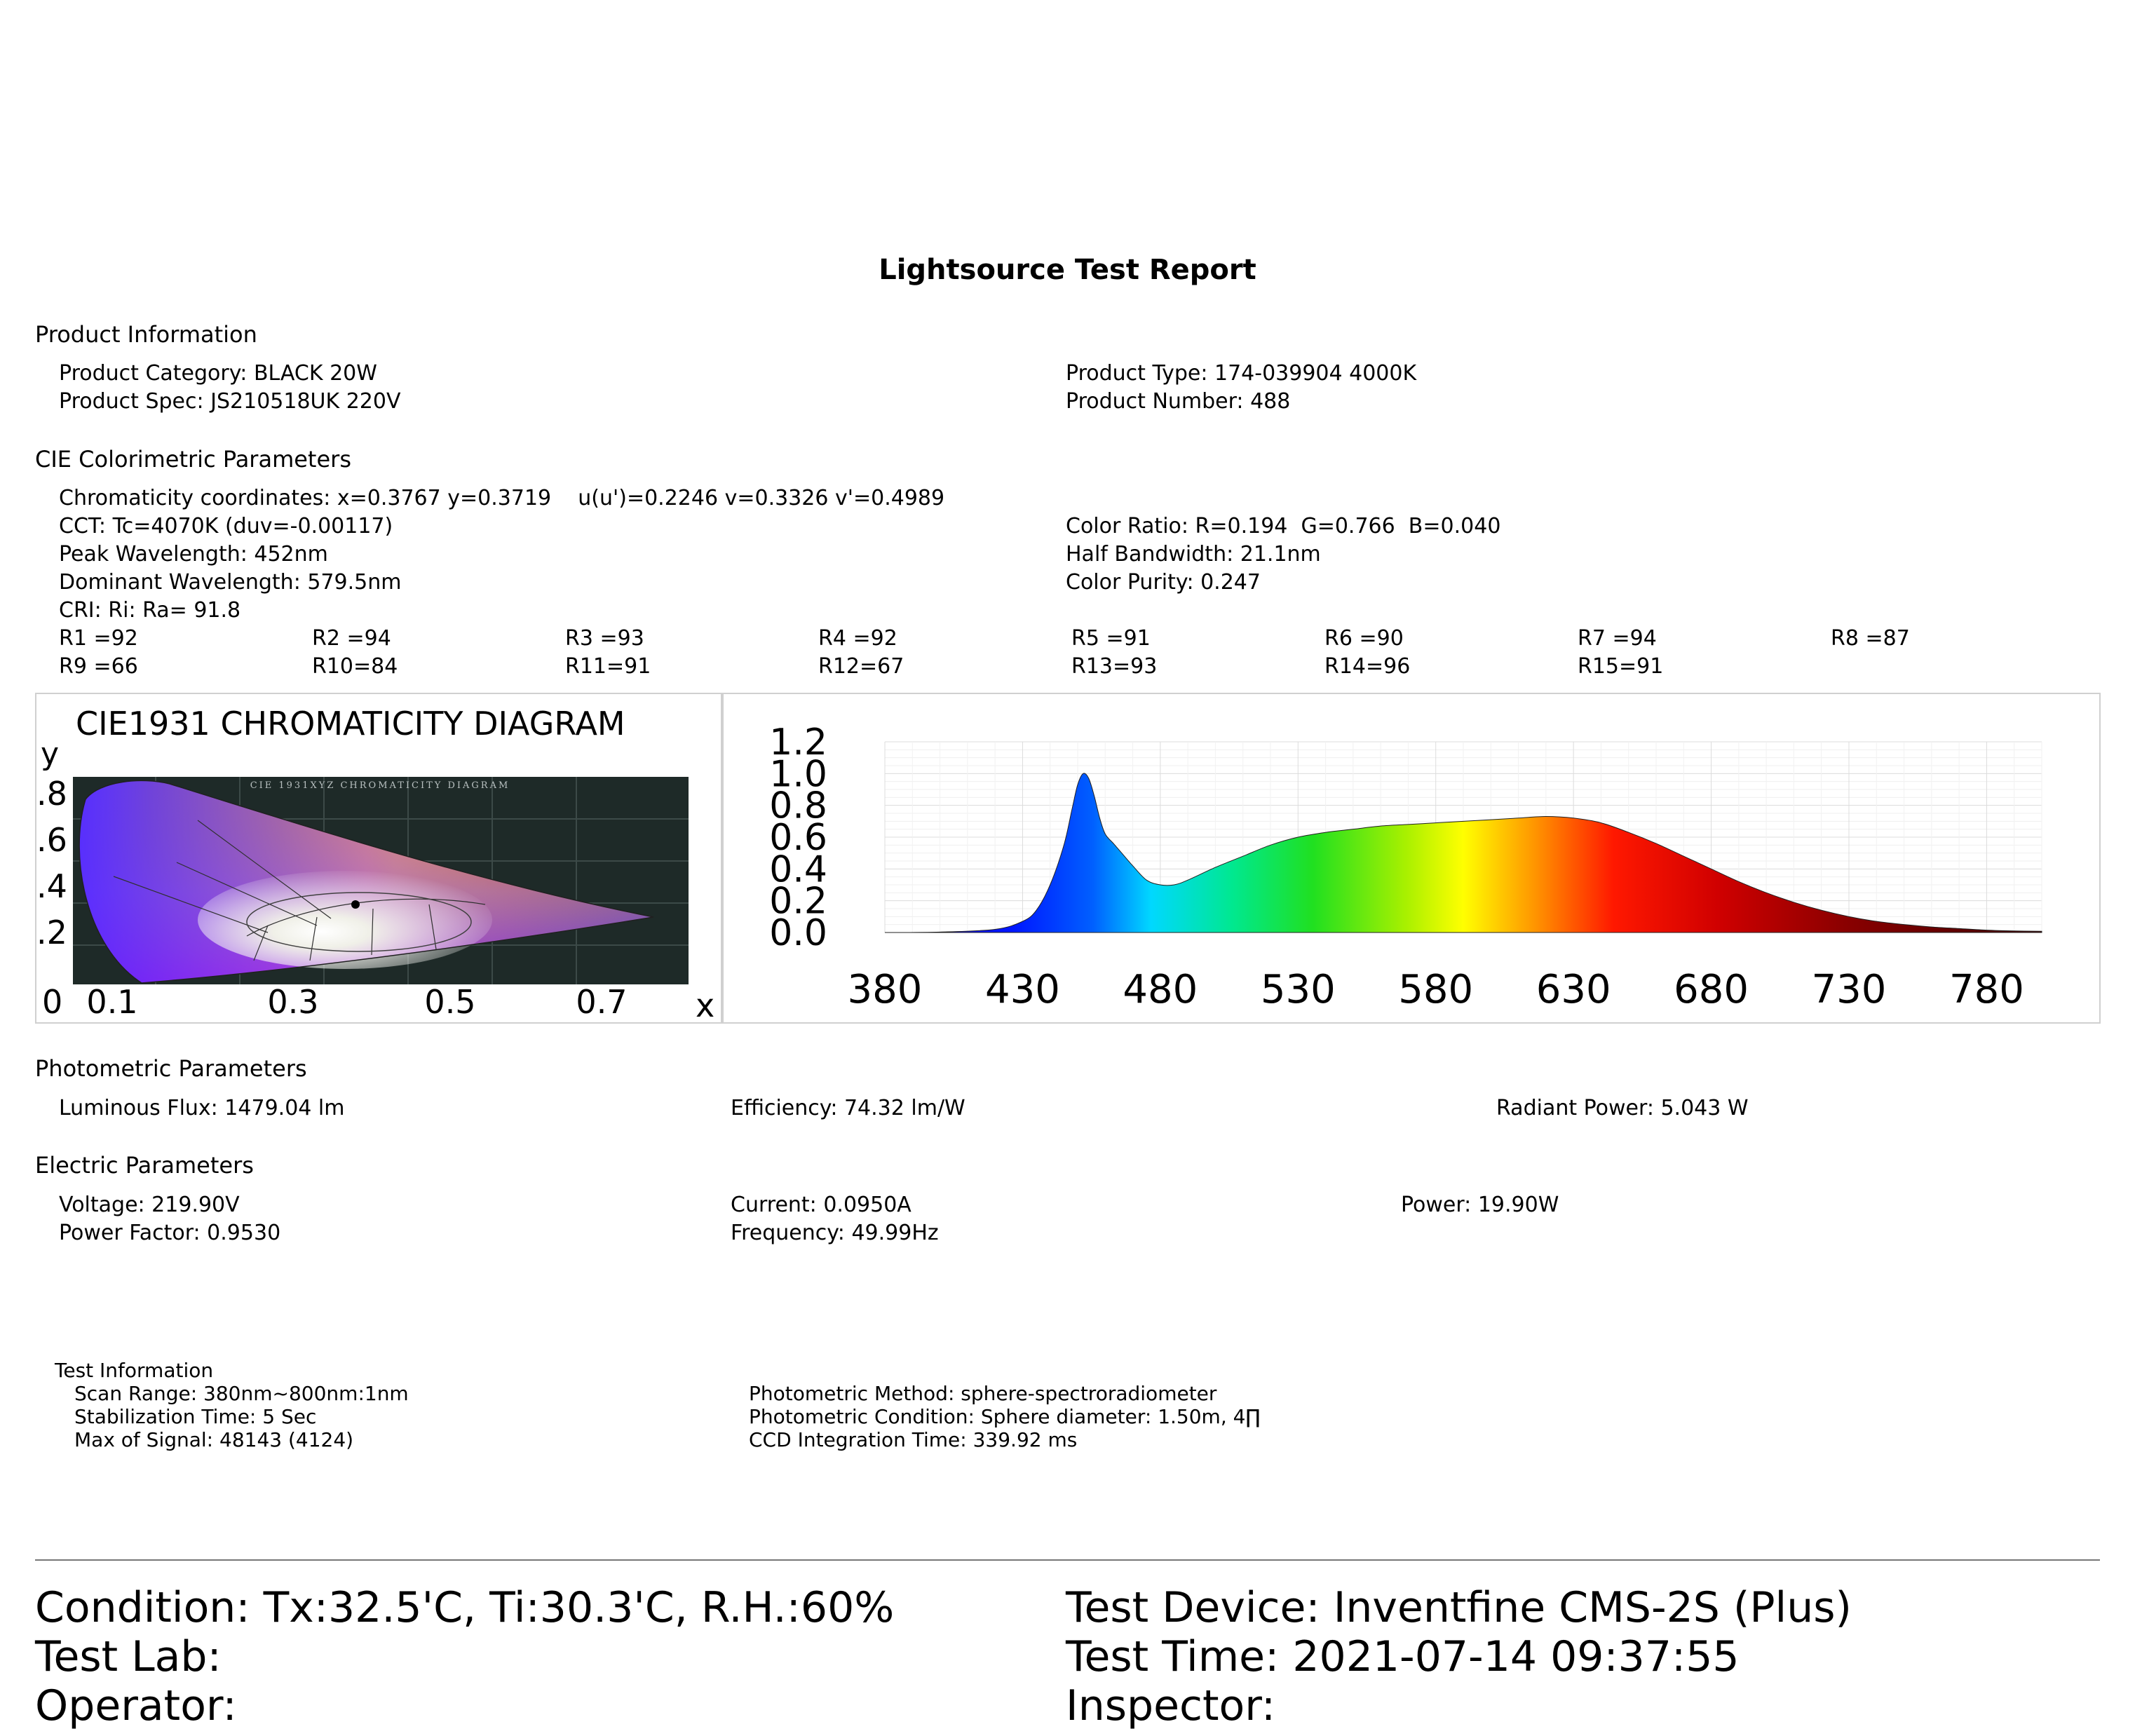  Describe the element at coordinates (1436, 989) in the screenshot. I see `spec-x-tick-580: 580` at that location.